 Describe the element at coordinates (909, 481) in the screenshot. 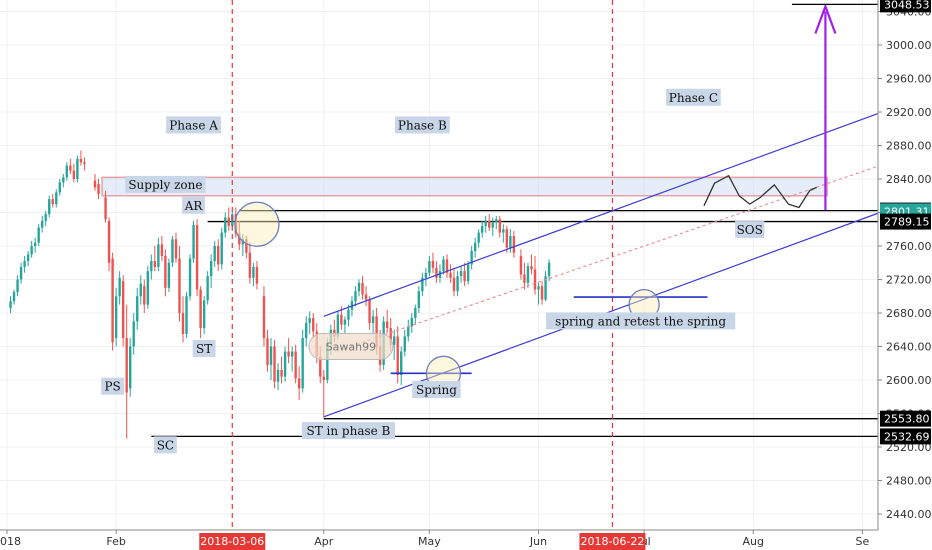

I see `price-tick-label: 2480.00` at that location.